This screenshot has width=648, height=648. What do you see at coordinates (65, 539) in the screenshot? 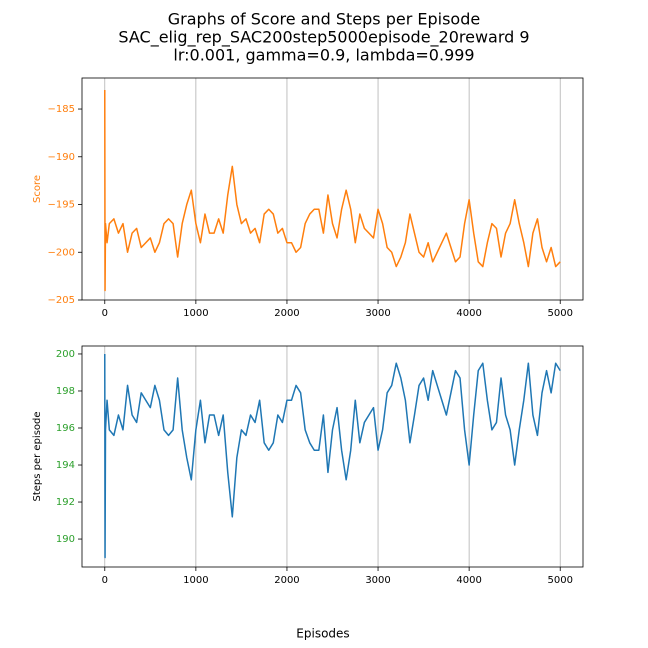
I see `y-tick-label: 190` at bounding box center [65, 539].